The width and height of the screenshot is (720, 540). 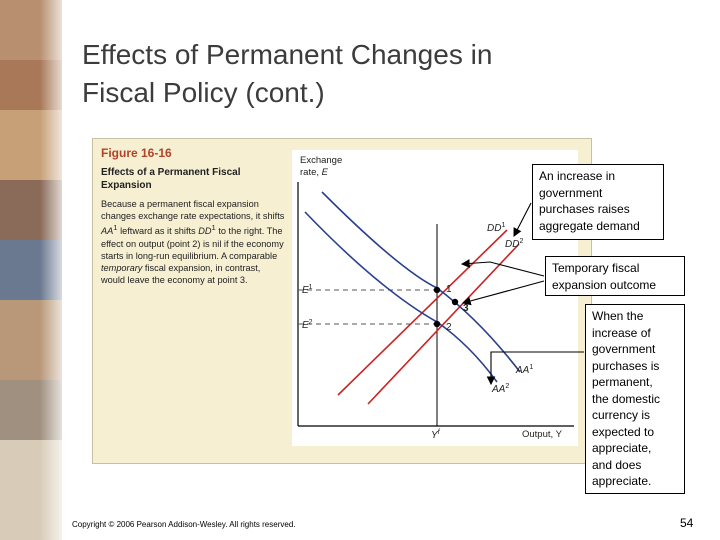 I want to click on y-axis-label-rate: rate, E, so click(x=314, y=172).